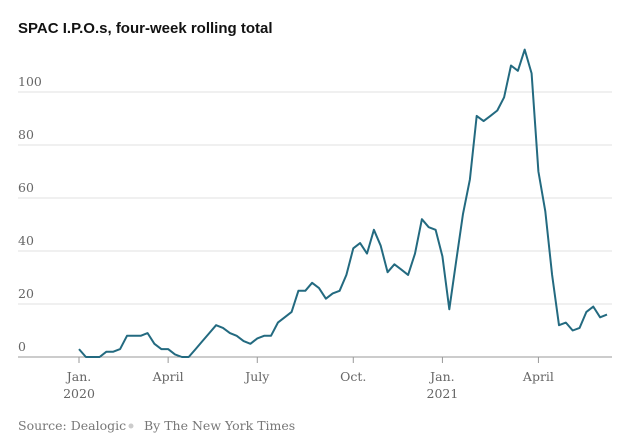 The height and width of the screenshot is (443, 641). I want to click on source: Source: Dealogic, so click(72, 425).